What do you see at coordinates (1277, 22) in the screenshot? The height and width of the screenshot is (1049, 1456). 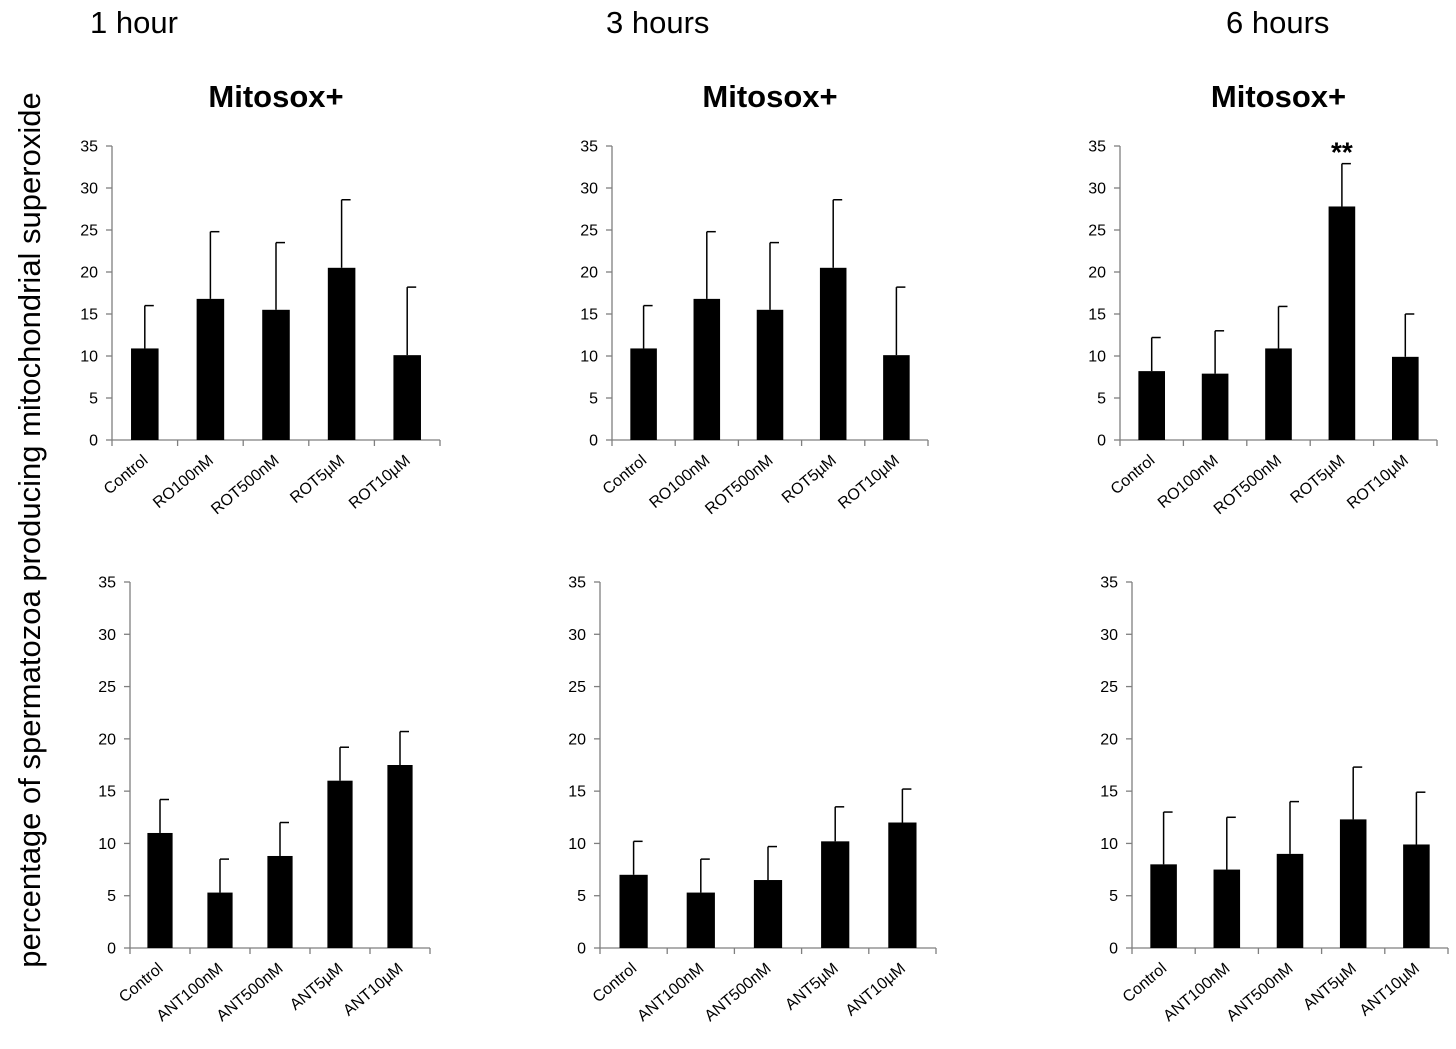 I see `column-label-6h: 6 hours` at bounding box center [1277, 22].